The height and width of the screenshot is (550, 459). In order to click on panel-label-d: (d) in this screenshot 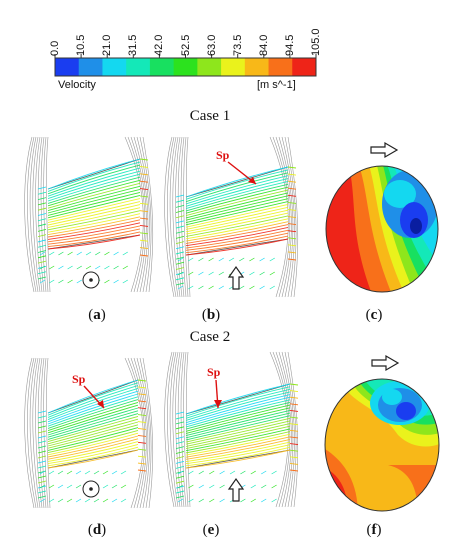, I will do `click(97, 530)`.